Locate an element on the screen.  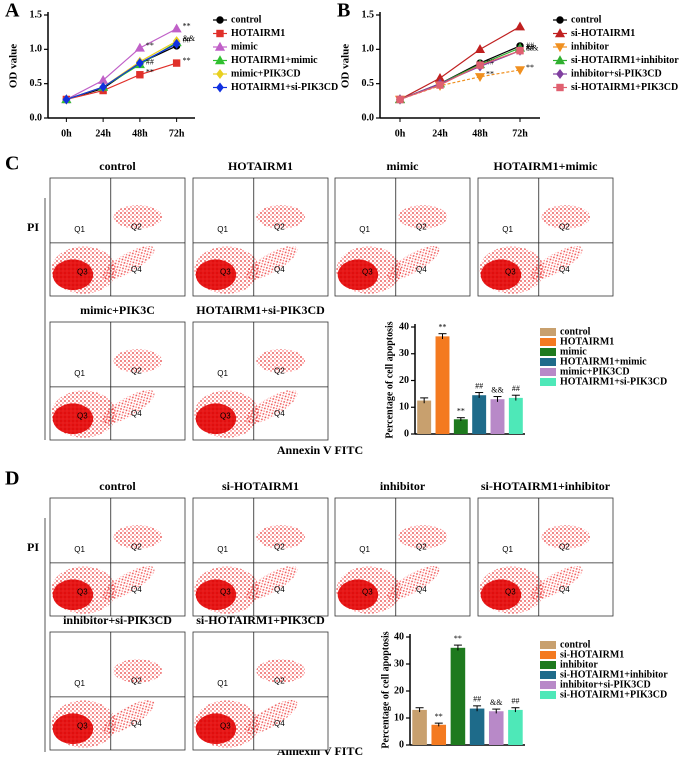
y-axis-label: OD value is located at coordinates (14, 66).